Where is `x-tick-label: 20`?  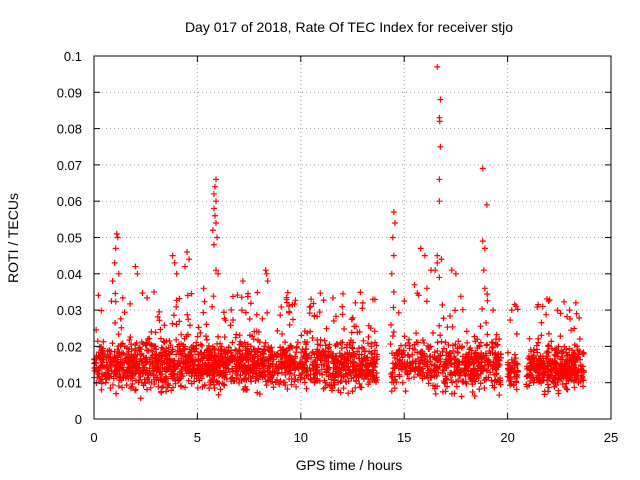
x-tick-label: 20 is located at coordinates (507, 437).